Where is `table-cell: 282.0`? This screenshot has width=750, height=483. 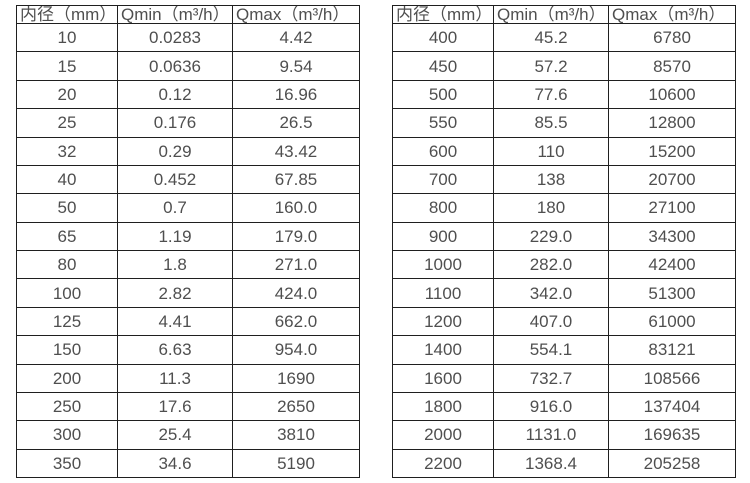 table-cell: 282.0 is located at coordinates (551, 264).